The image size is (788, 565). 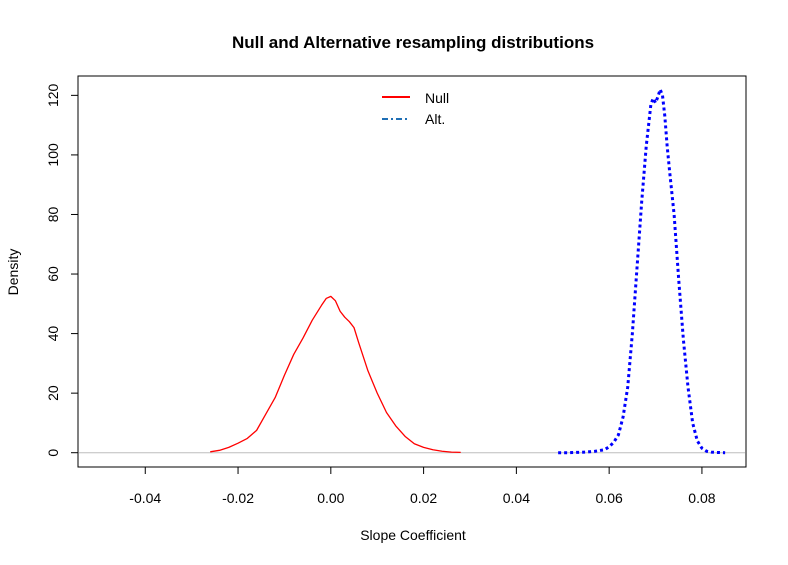 What do you see at coordinates (53, 274) in the screenshot?
I see `y-tick-label: 60` at bounding box center [53, 274].